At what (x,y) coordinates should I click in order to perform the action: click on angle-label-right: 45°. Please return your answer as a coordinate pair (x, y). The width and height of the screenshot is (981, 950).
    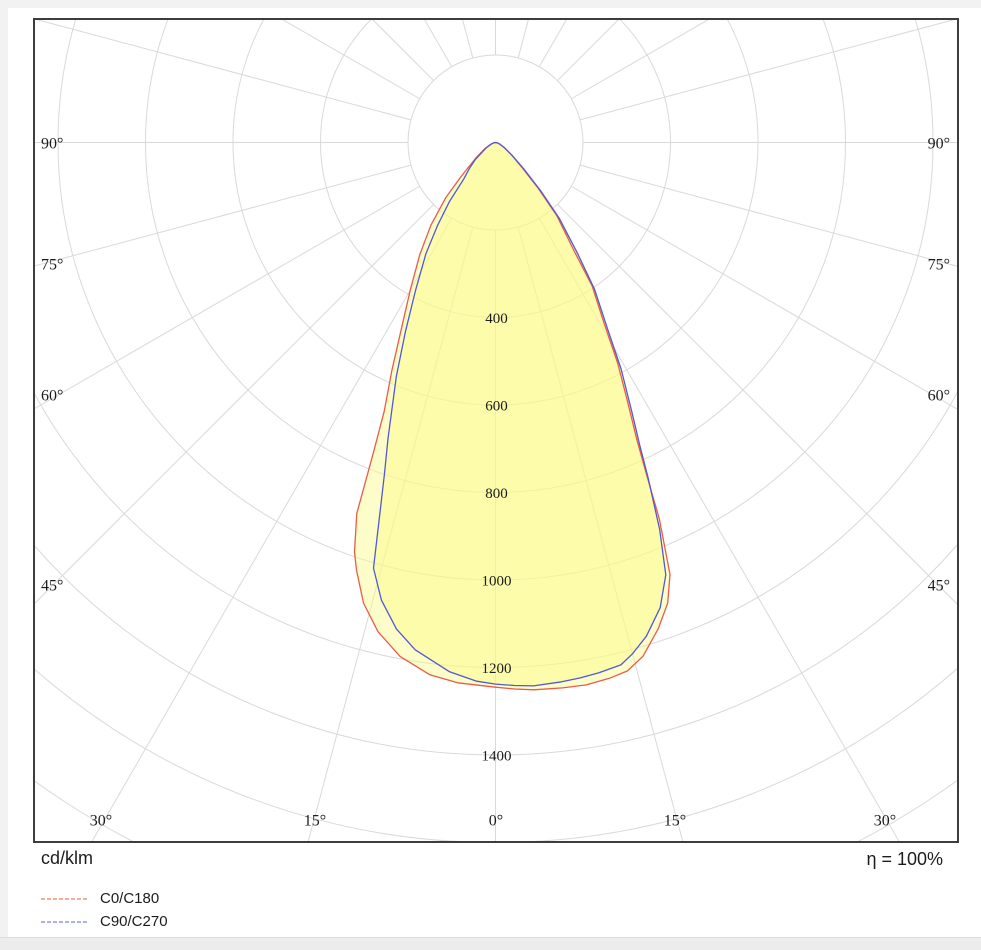
    Looking at the image, I should click on (939, 586).